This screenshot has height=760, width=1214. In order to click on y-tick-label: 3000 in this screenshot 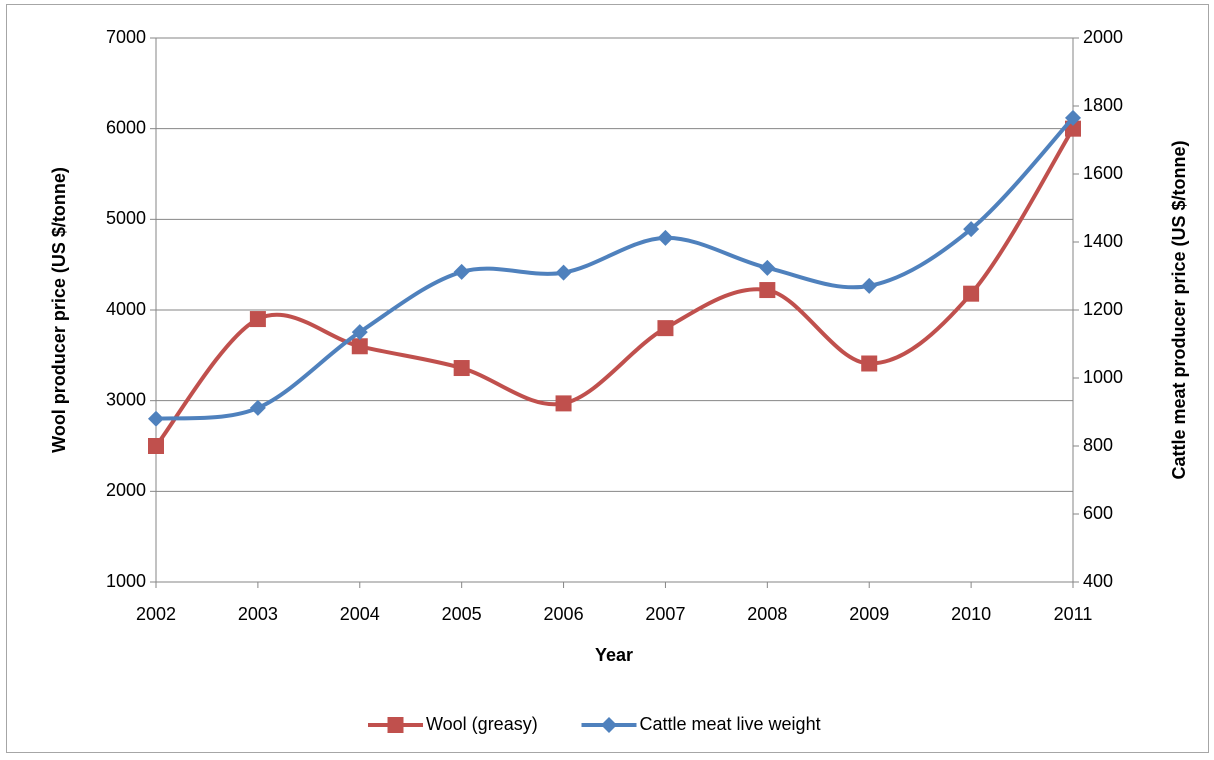, I will do `click(126, 399)`.